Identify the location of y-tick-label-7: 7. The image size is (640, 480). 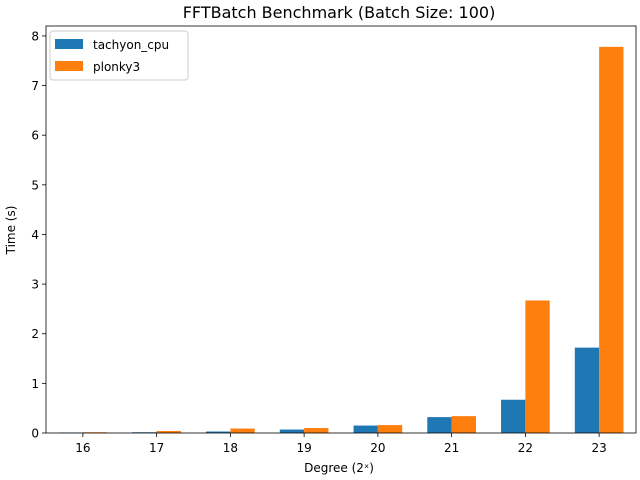
(35, 86).